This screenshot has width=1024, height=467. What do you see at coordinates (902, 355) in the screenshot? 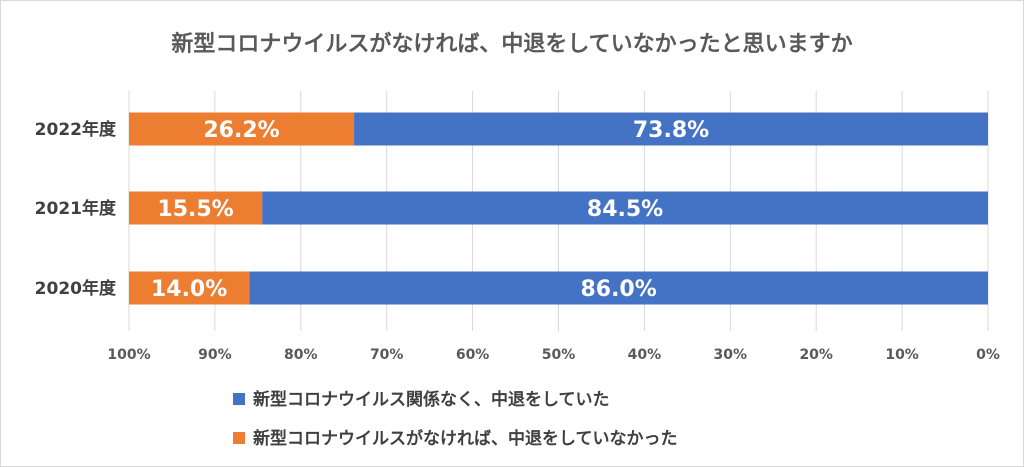
I see `x-tick-label: 10%` at bounding box center [902, 355].